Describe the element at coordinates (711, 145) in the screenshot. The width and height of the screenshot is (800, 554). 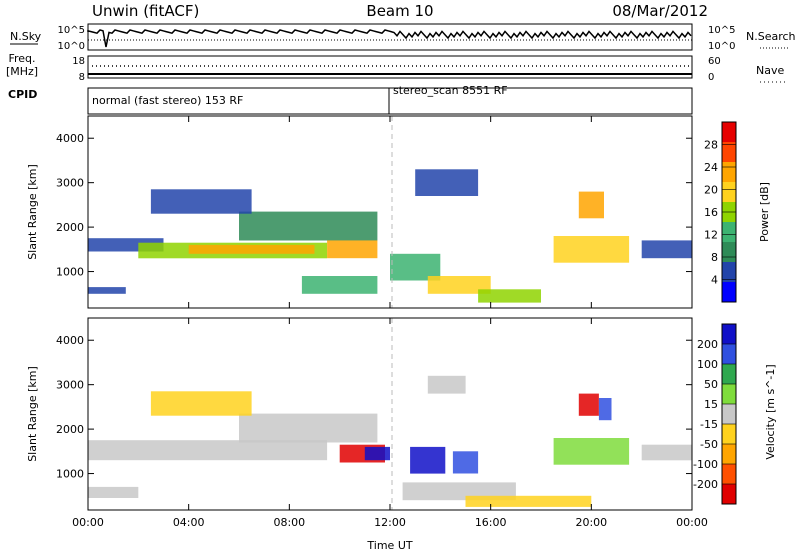
I see `colorbar-tick-label: 28` at that location.